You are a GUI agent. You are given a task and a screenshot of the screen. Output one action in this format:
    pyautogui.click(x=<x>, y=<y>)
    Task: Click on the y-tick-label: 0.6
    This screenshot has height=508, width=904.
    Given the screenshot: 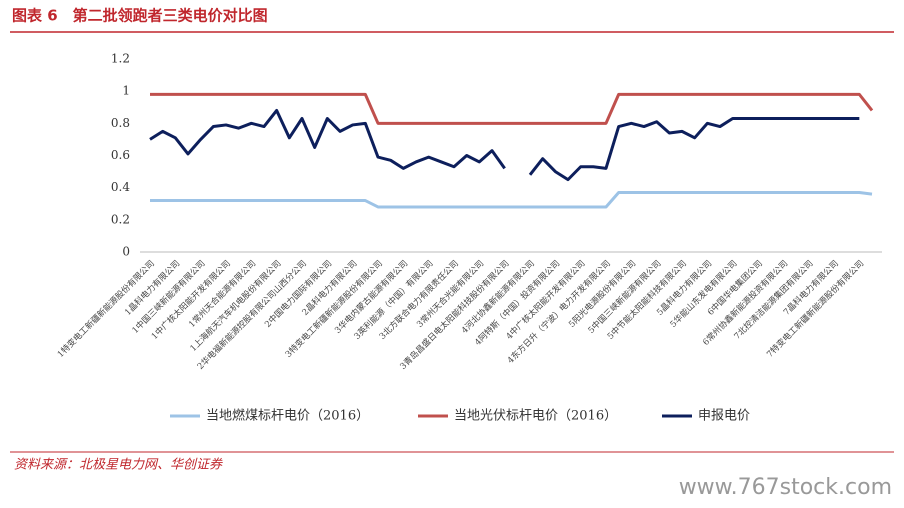 What is the action you would take?
    pyautogui.click(x=120, y=155)
    